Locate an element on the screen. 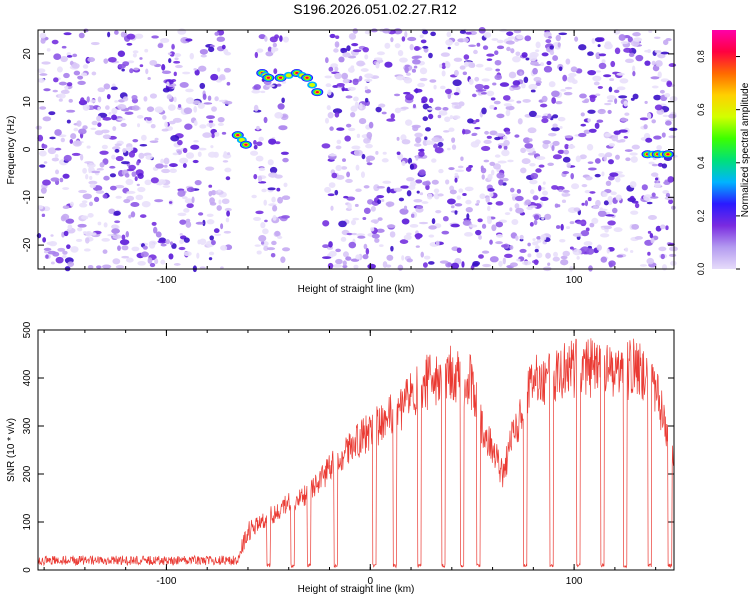 The height and width of the screenshot is (600, 750). heatmap-features is located at coordinates (452, 114).